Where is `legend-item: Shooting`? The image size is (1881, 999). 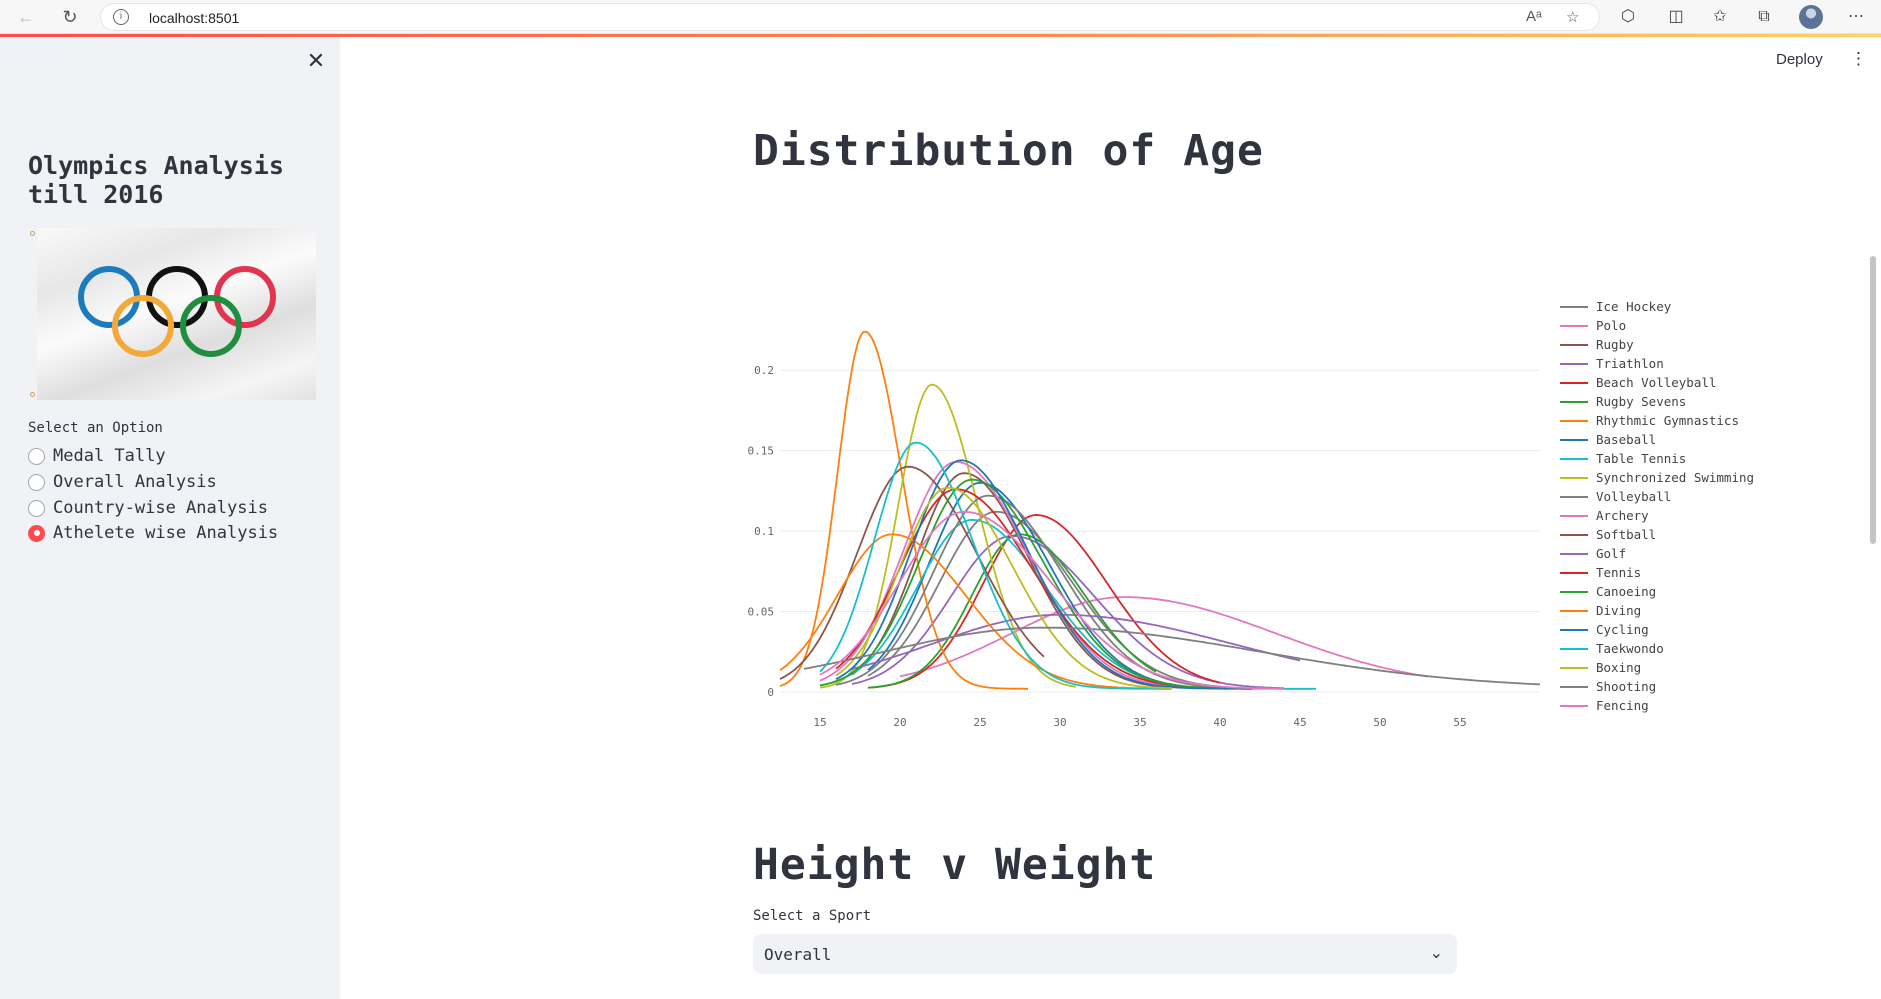 legend-item: Shooting is located at coordinates (1675, 686).